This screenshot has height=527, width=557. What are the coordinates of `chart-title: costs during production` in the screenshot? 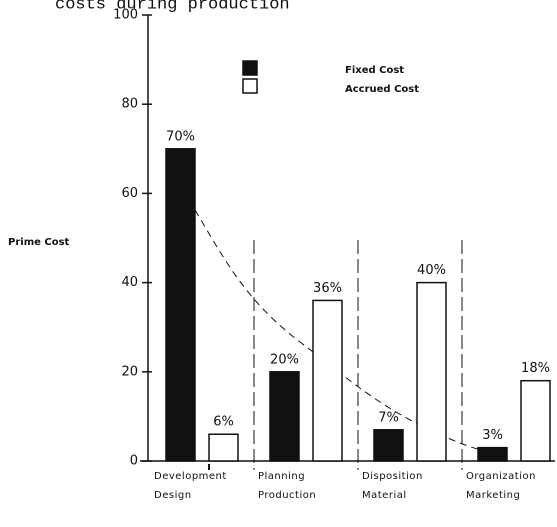 It's located at (172, 7).